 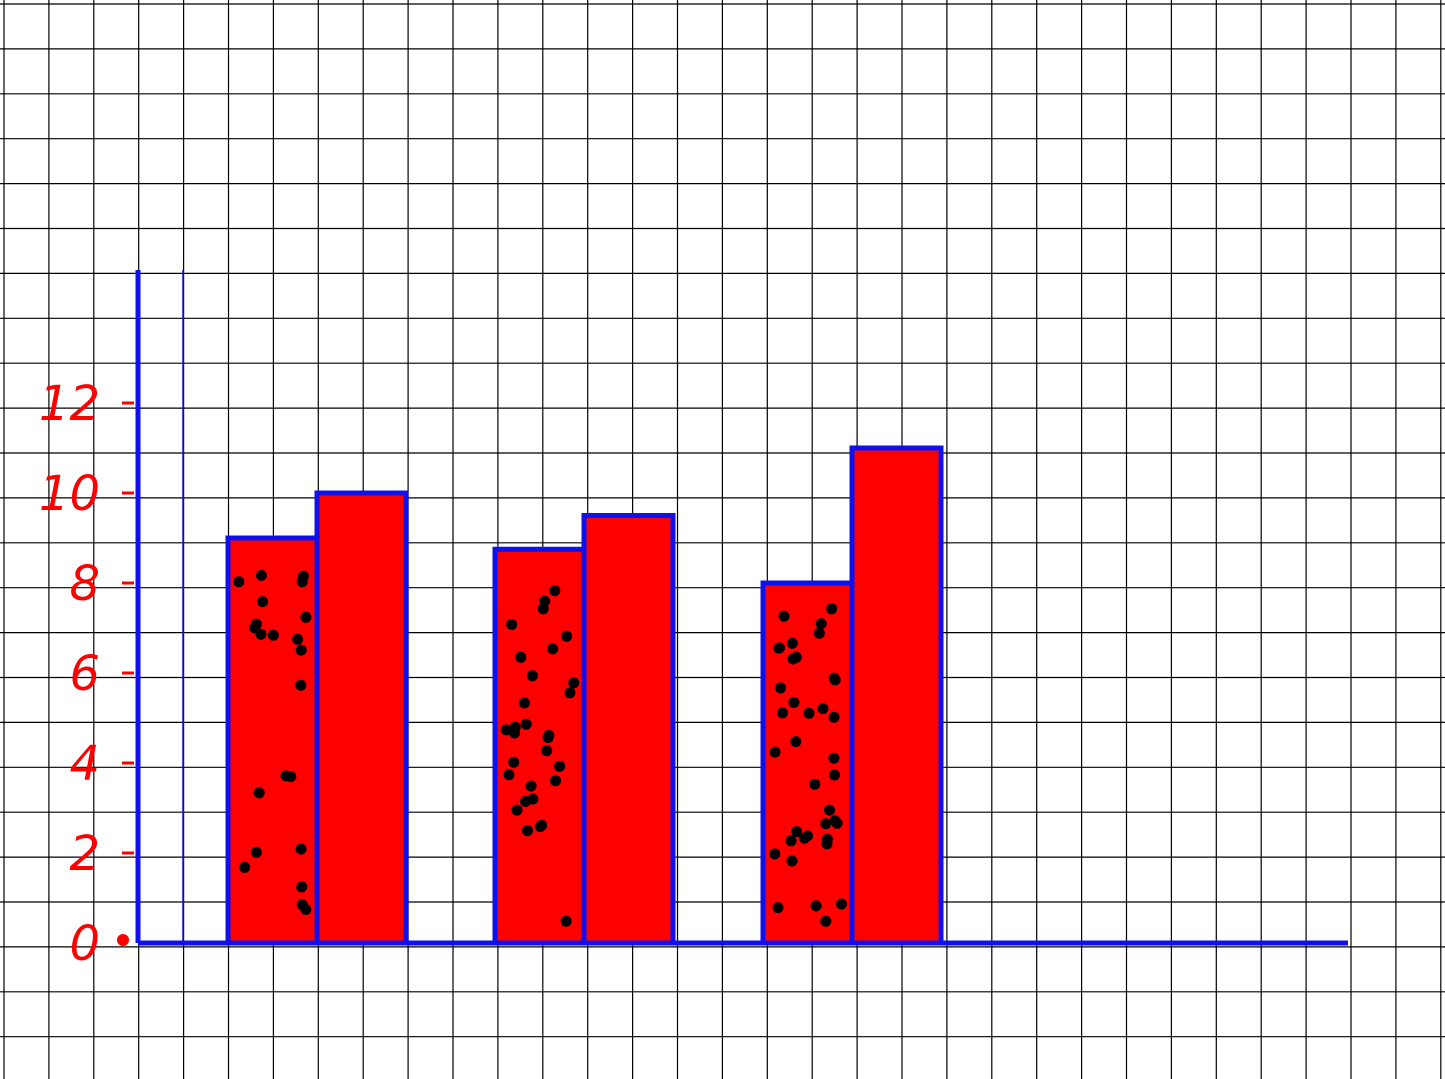 What do you see at coordinates (123, 940) in the screenshot?
I see `origin-dot` at bounding box center [123, 940].